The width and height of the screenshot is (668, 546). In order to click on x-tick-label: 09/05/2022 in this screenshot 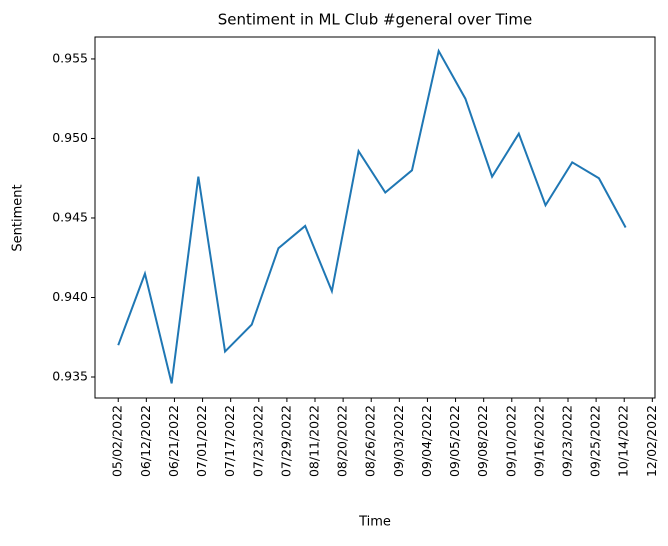, I will do `click(454, 441)`.